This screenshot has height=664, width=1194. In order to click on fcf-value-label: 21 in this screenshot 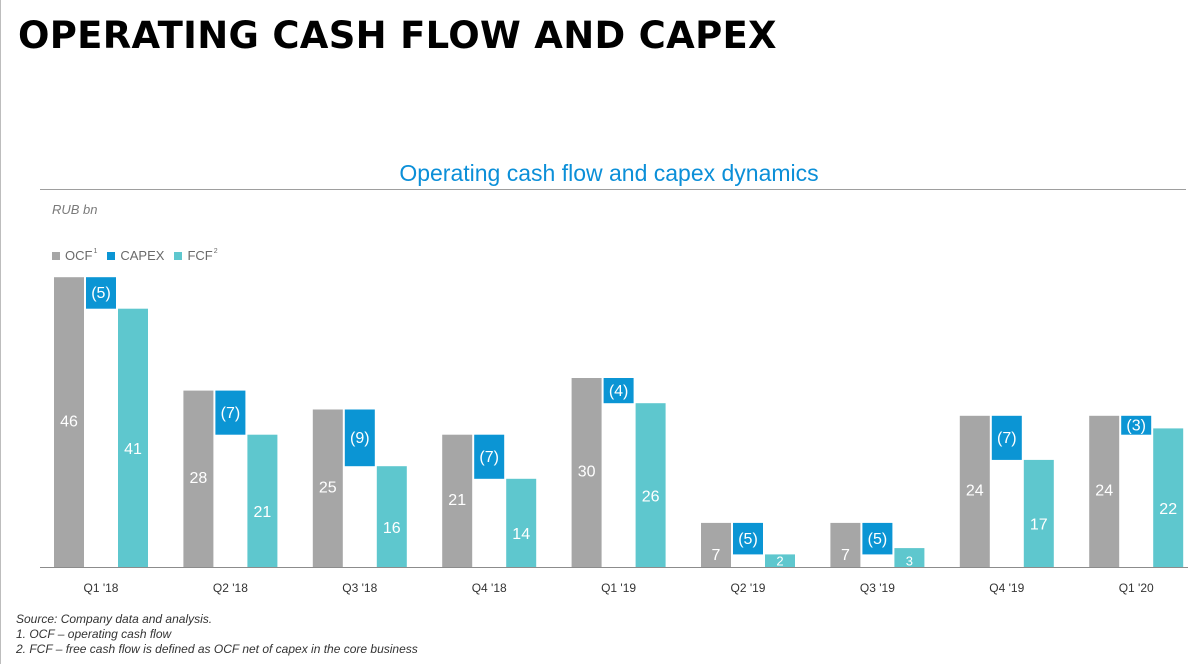, I will do `click(263, 512)`.